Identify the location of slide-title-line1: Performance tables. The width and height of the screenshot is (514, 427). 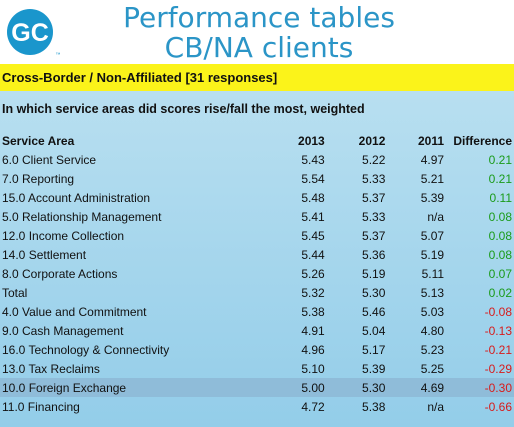
(259, 17).